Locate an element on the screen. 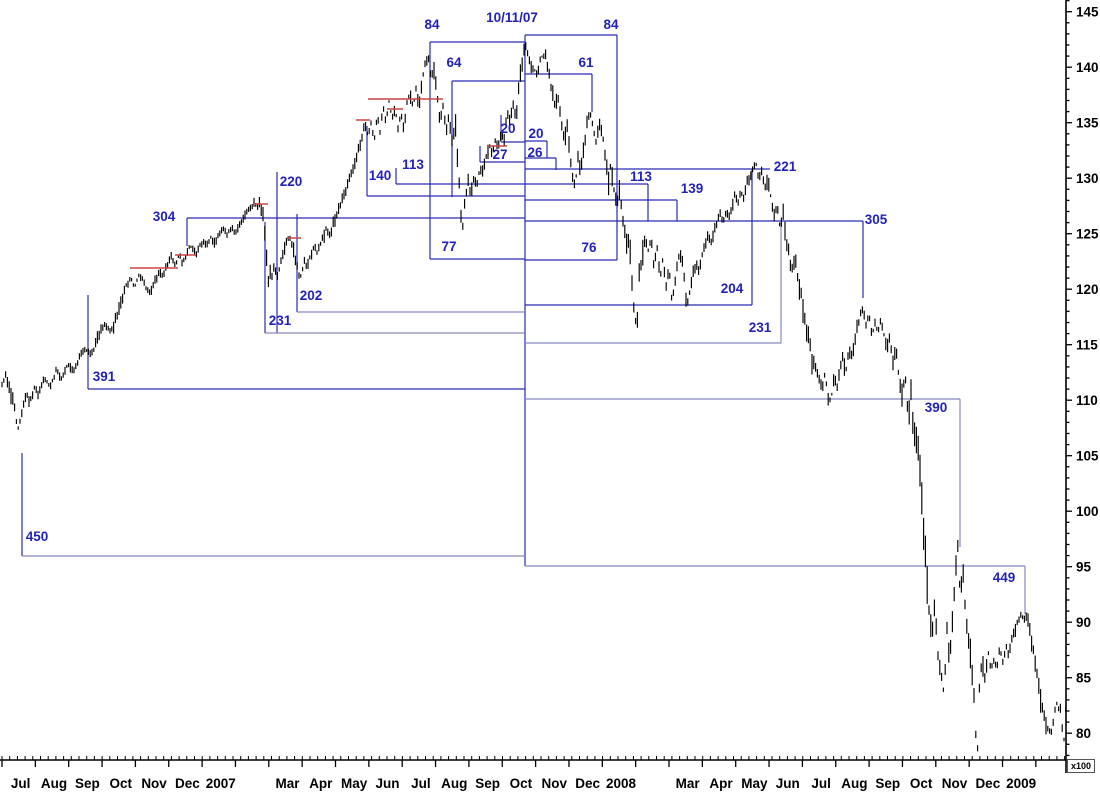  cycle-count-label: 77 is located at coordinates (448, 246).